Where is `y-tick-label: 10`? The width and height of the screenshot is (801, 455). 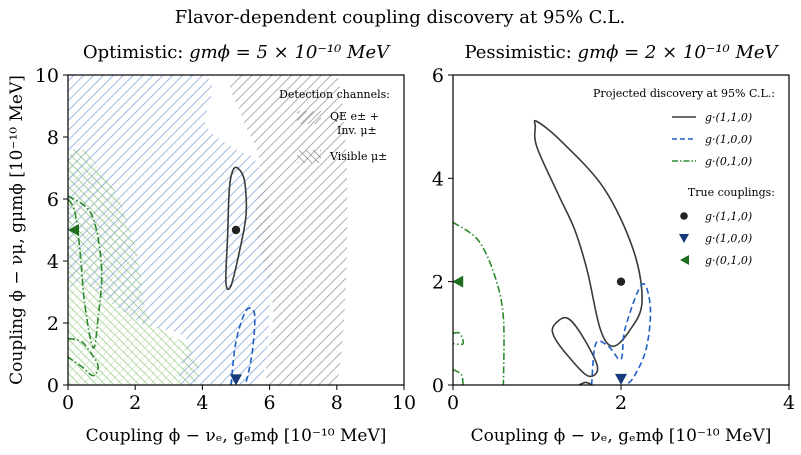 y-tick-label: 10 is located at coordinates (47, 76).